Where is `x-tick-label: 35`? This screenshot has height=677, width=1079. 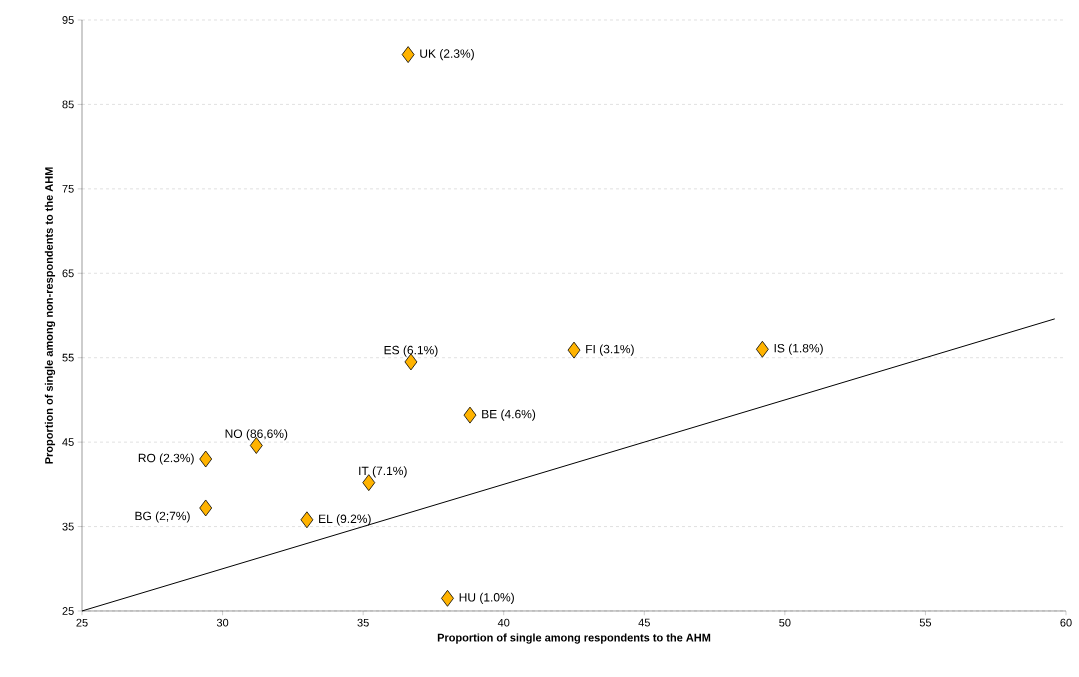 x-tick-label: 35 is located at coordinates (363, 622).